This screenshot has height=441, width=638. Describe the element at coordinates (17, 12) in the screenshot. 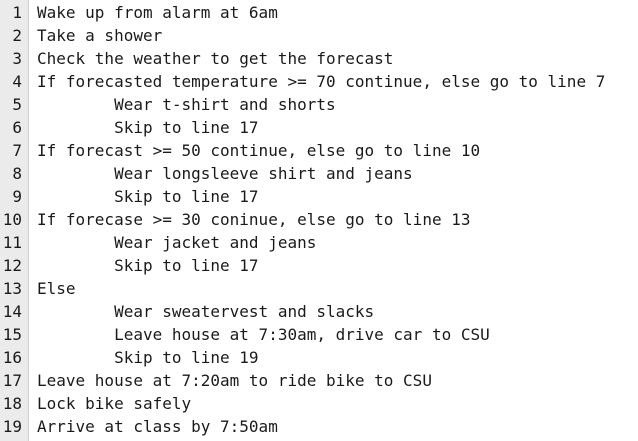

I see `line-number: 1` at that location.